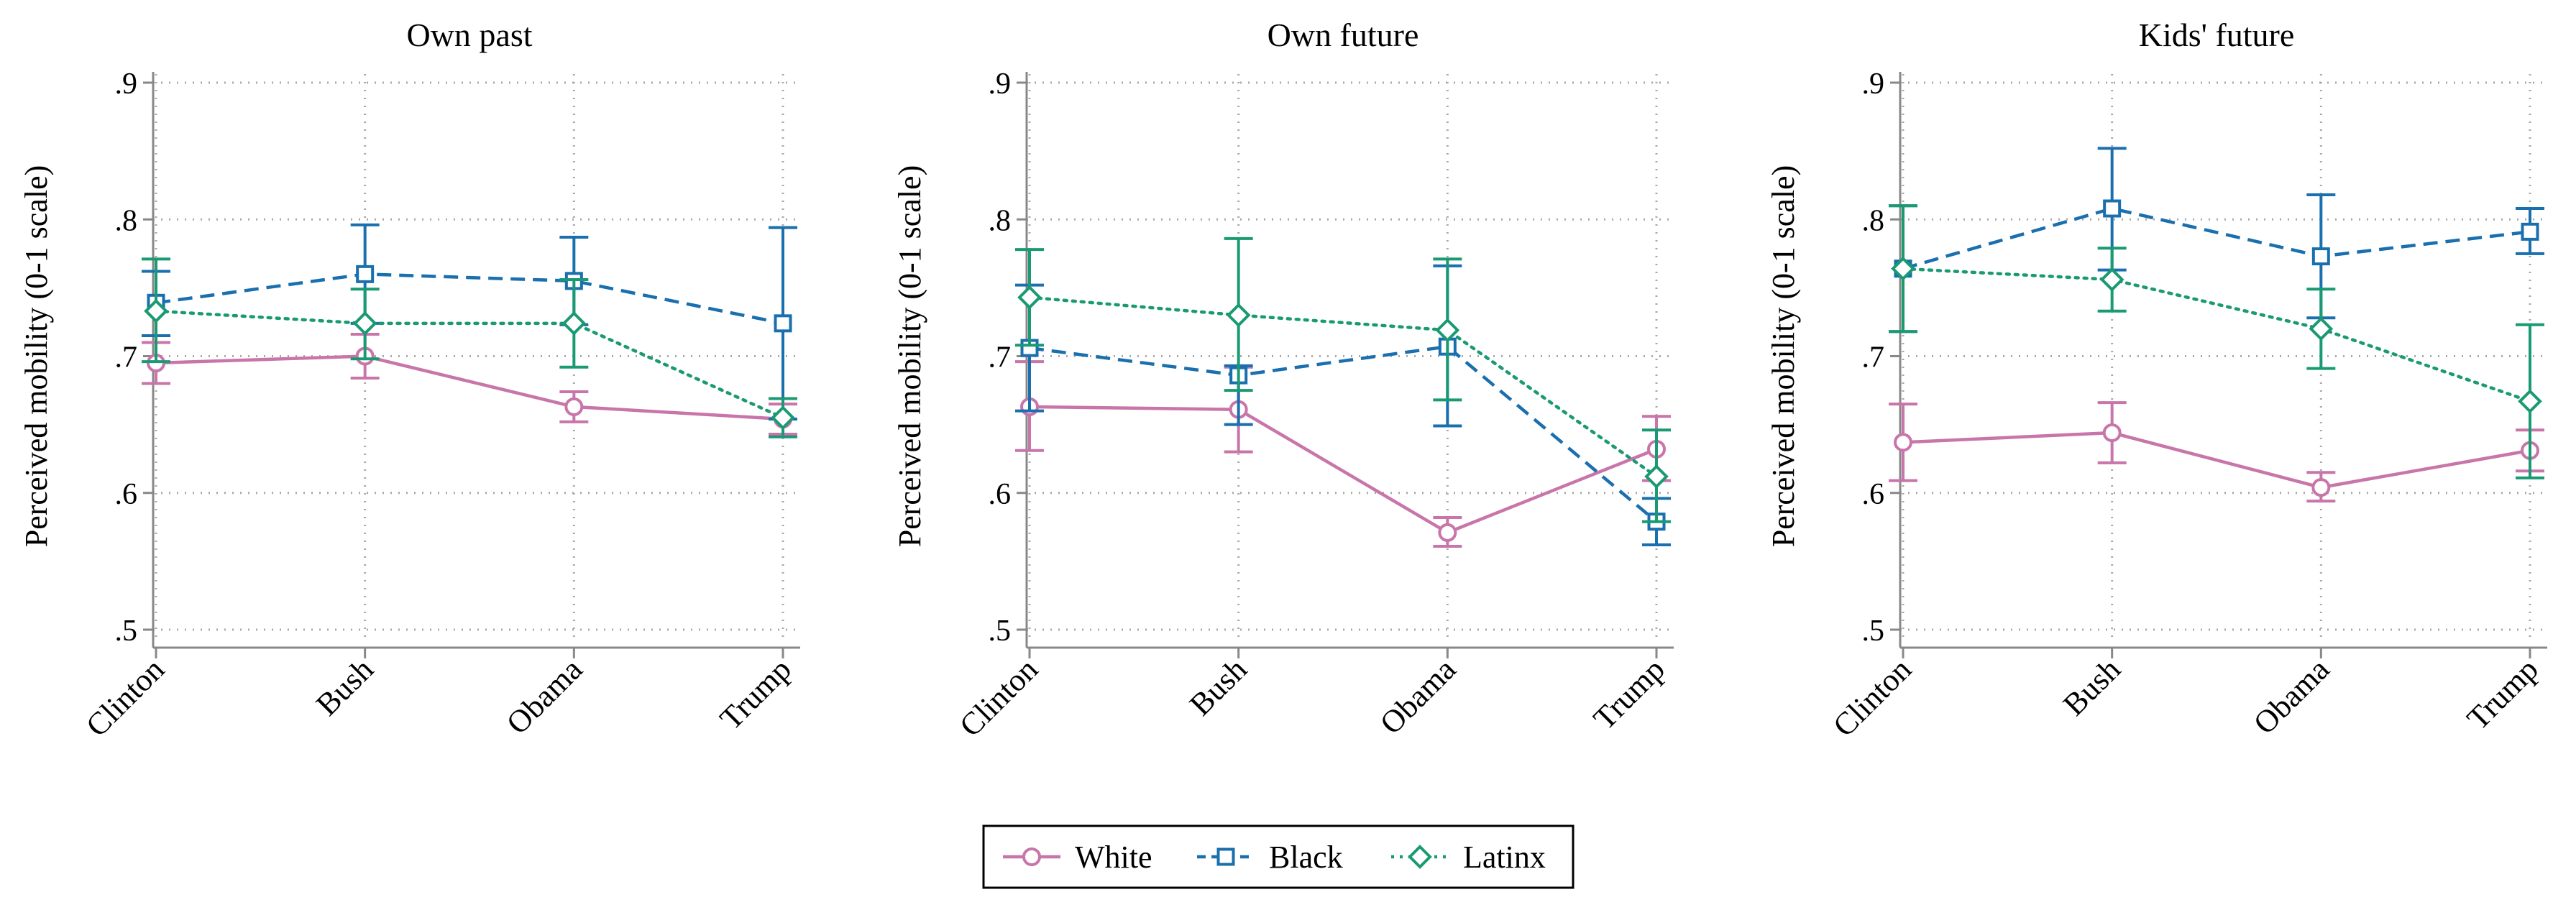 The height and width of the screenshot is (910, 2576). Describe the element at coordinates (1504, 857) in the screenshot. I see `legend-label-latinx: Latinx` at that location.